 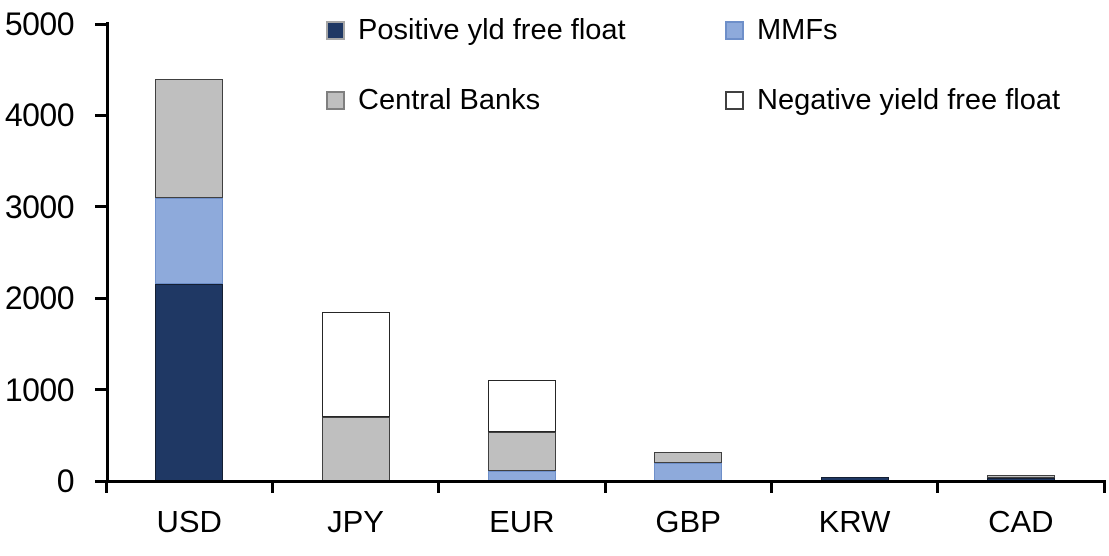 I want to click on legend-label-positive-yld-free-float: Positive yld free float, so click(x=492, y=30).